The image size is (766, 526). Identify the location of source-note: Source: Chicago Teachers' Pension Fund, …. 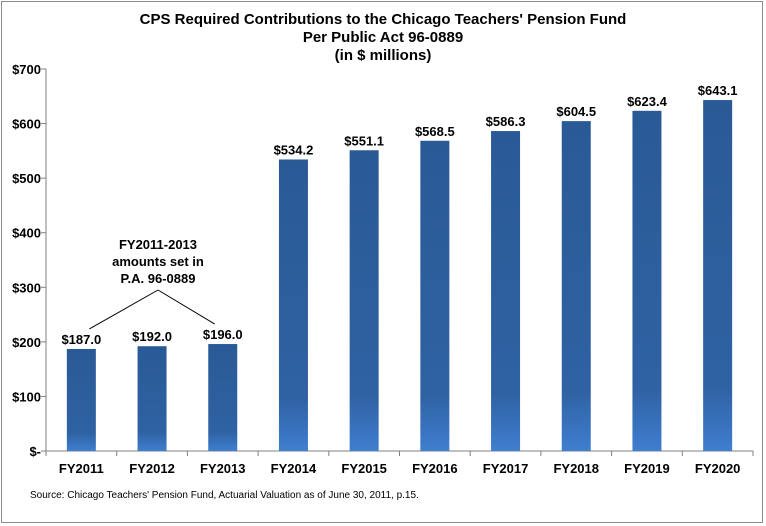
(224, 495).